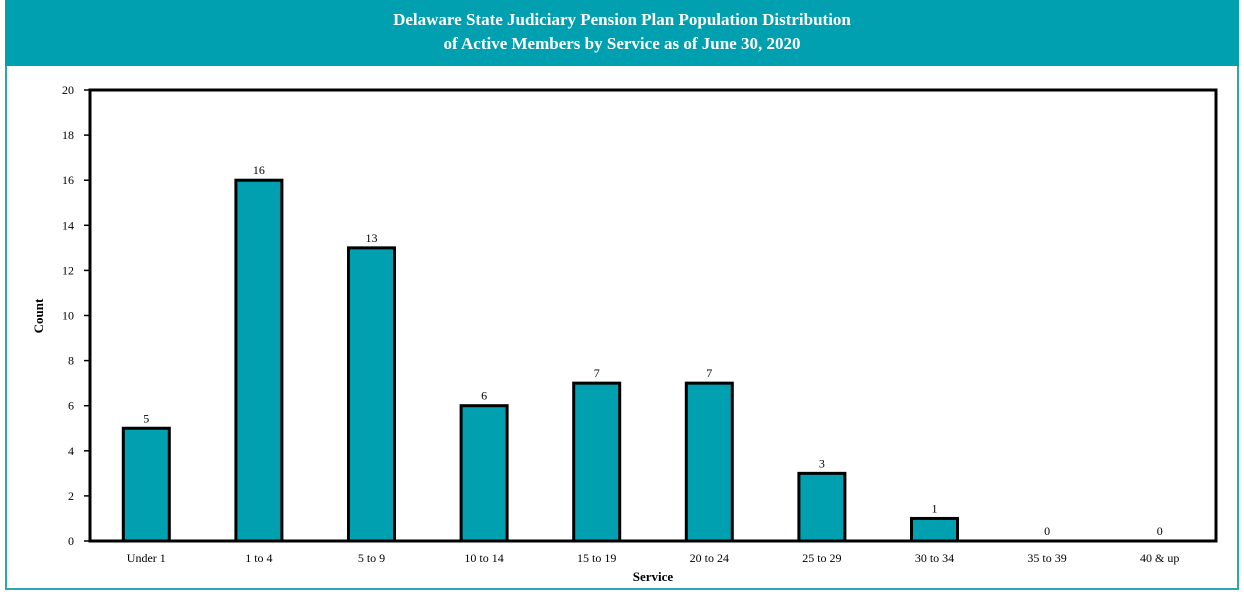  What do you see at coordinates (821, 558) in the screenshot?
I see `x-tick-label: 25 to 29` at bounding box center [821, 558].